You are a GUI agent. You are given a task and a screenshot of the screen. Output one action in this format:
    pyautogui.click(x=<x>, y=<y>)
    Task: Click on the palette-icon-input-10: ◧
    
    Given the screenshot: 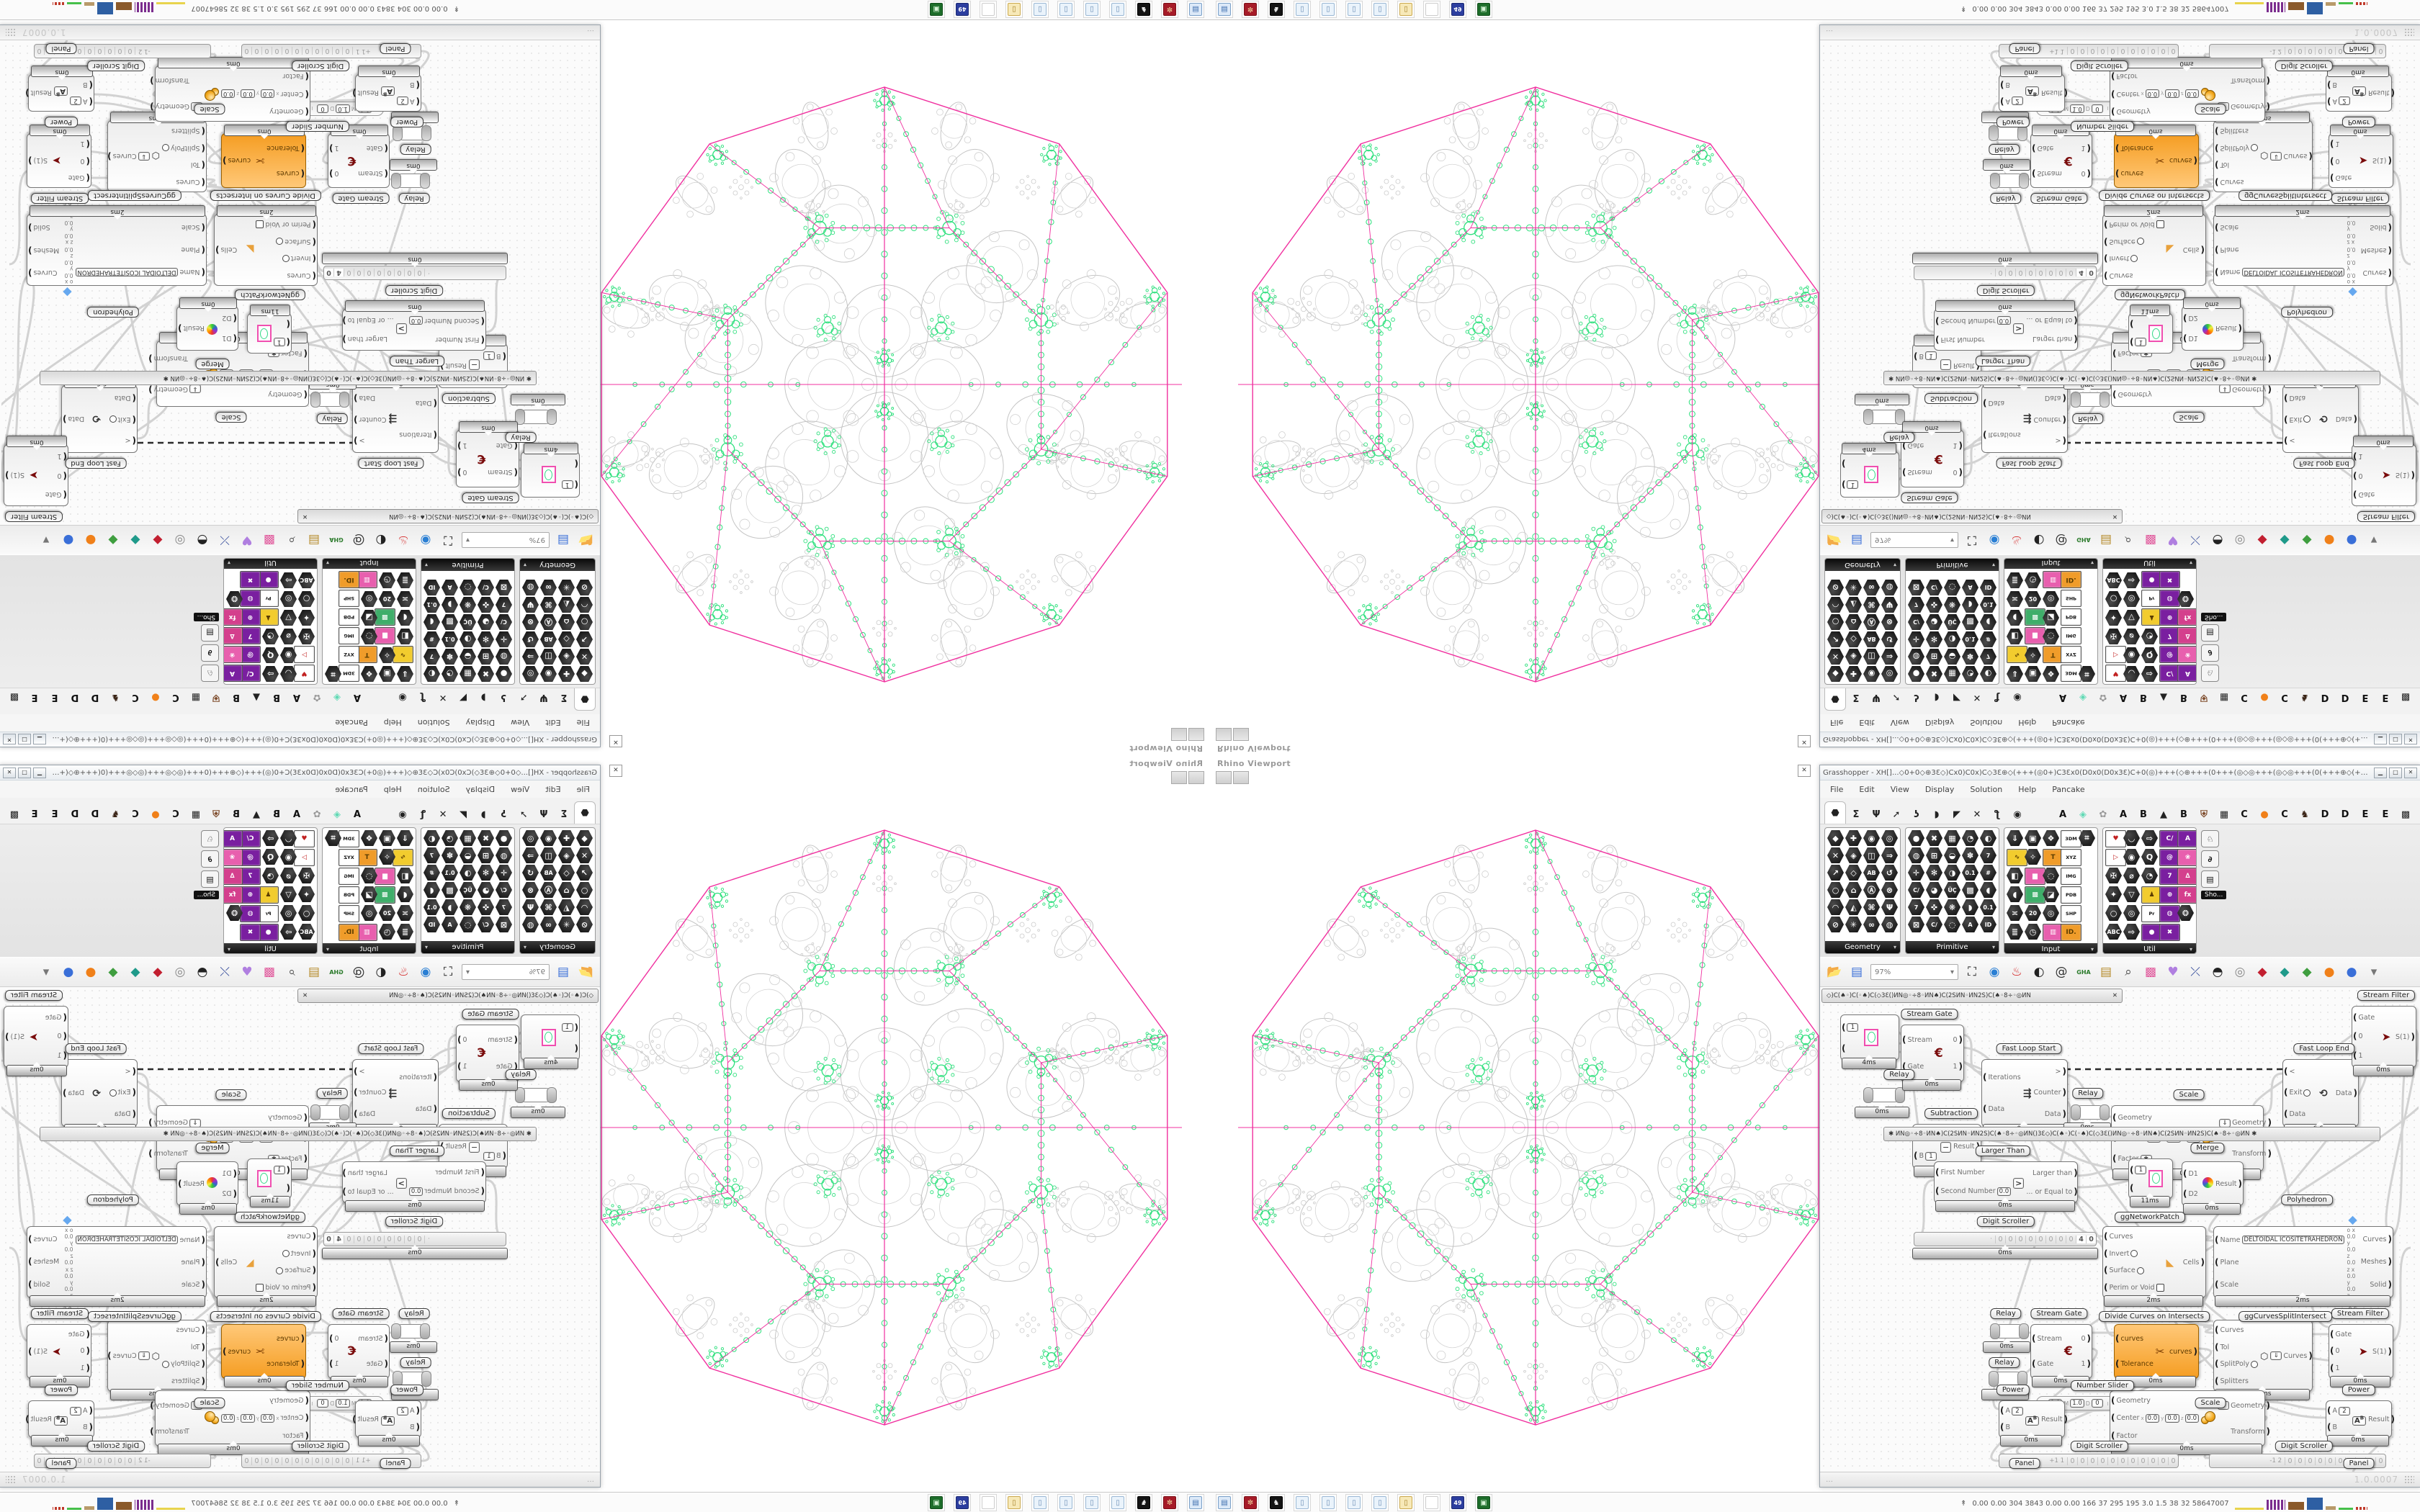 What is the action you would take?
    pyautogui.click(x=2015, y=875)
    